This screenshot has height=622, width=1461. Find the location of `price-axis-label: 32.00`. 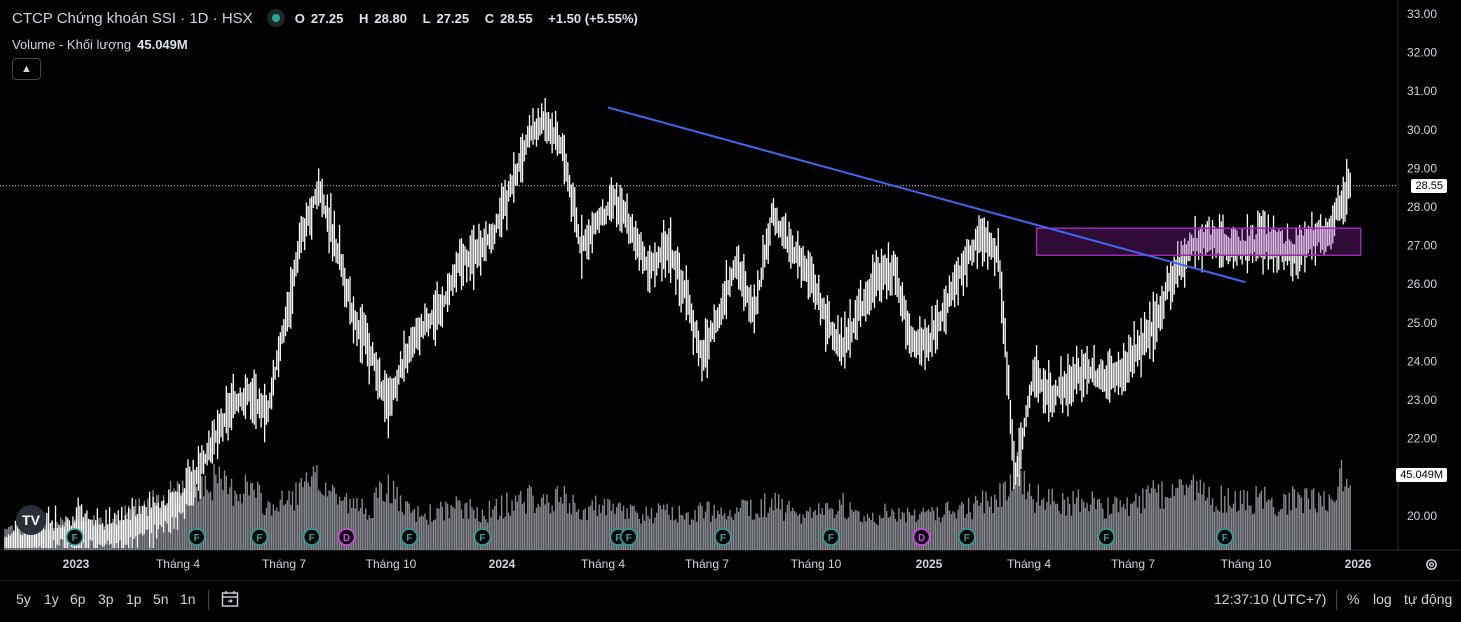

price-axis-label: 32.00 is located at coordinates (1422, 53).